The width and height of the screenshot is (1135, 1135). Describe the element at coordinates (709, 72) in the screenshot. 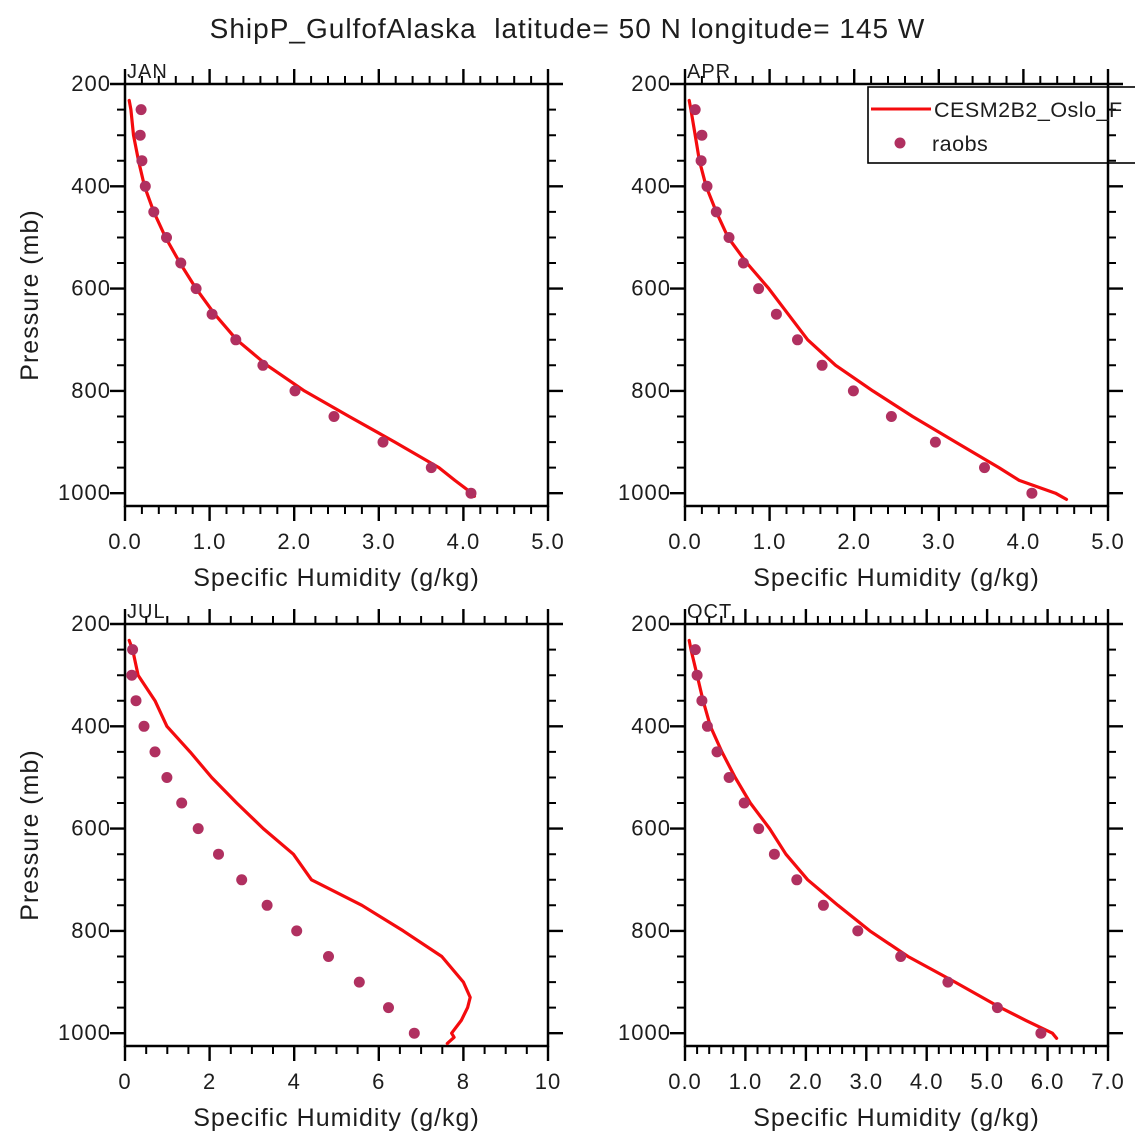

I see `panel-month-label: APR` at that location.